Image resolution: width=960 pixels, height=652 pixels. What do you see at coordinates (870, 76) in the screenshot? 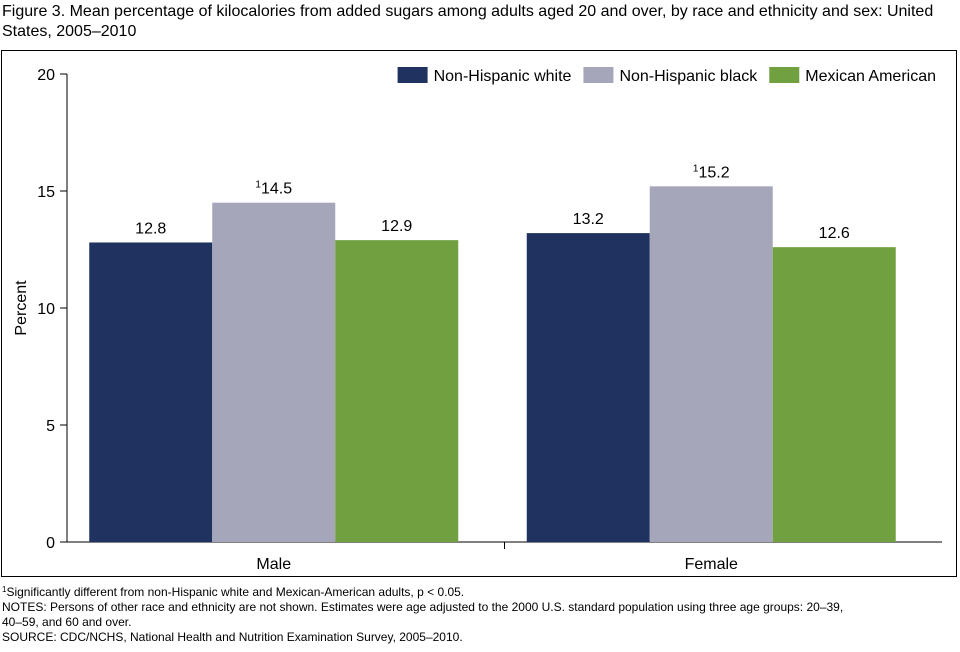
I see `legend-label: Mexican American` at bounding box center [870, 76].